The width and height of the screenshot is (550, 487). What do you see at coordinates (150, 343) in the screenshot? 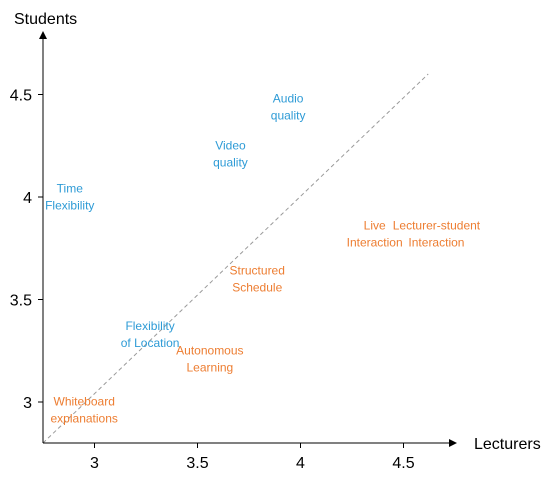
I see `point-label-line: of Location` at bounding box center [150, 343].